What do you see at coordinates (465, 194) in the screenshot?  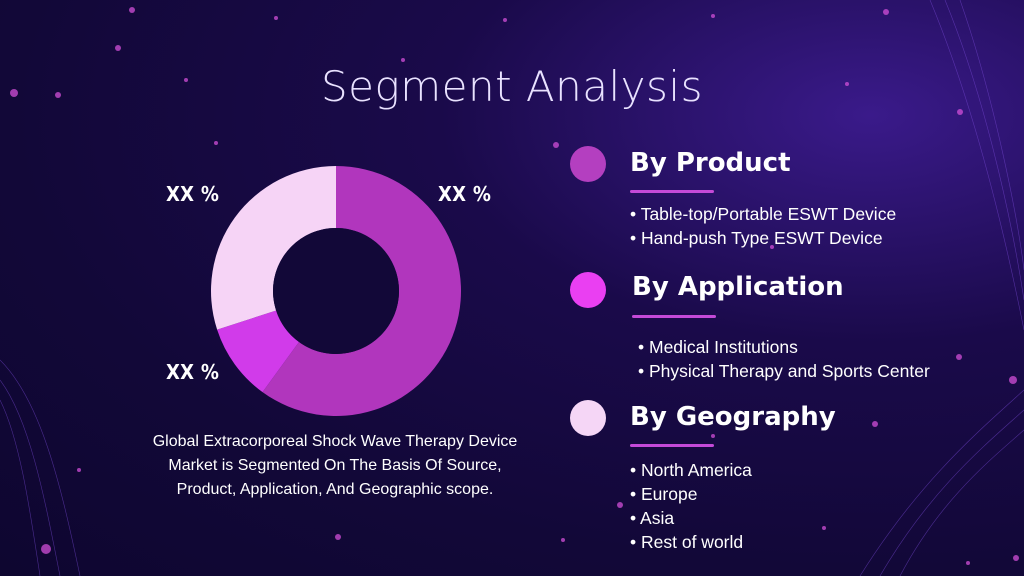 I see `slice-label-top-right: XX %` at bounding box center [465, 194].